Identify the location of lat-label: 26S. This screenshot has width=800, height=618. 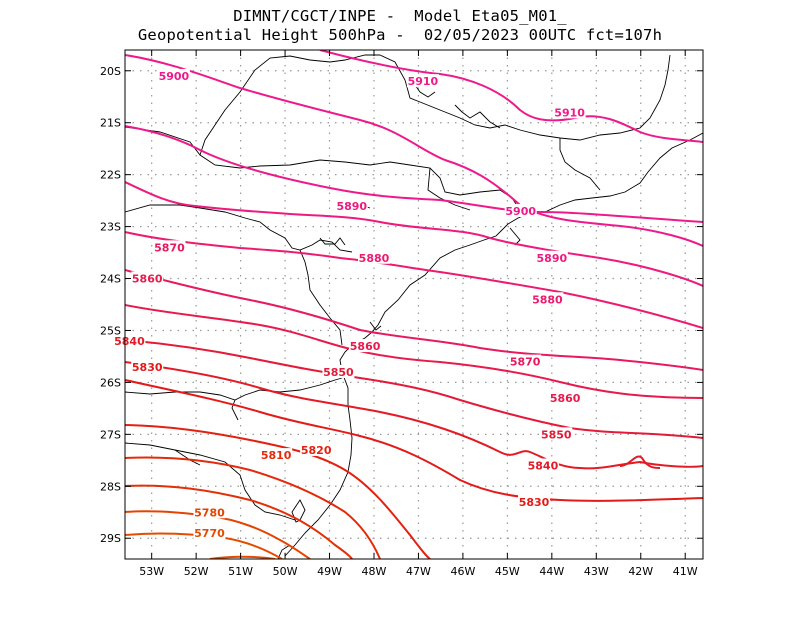
(110, 382).